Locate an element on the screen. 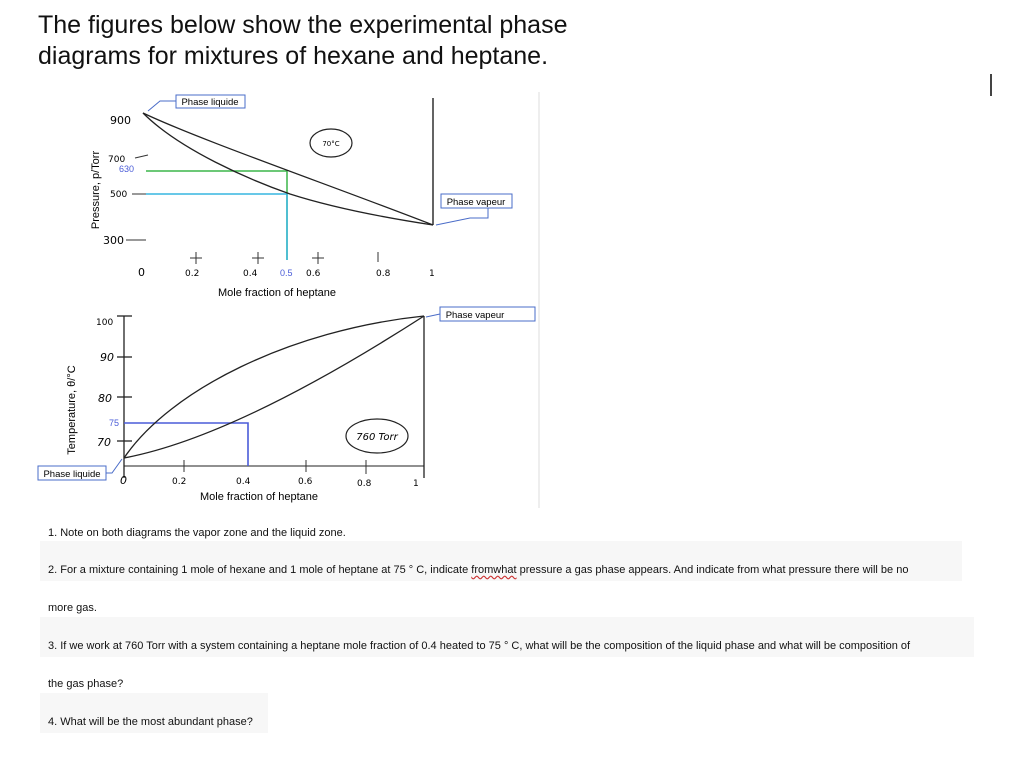  t-xtick-1: 1 is located at coordinates (416, 484).